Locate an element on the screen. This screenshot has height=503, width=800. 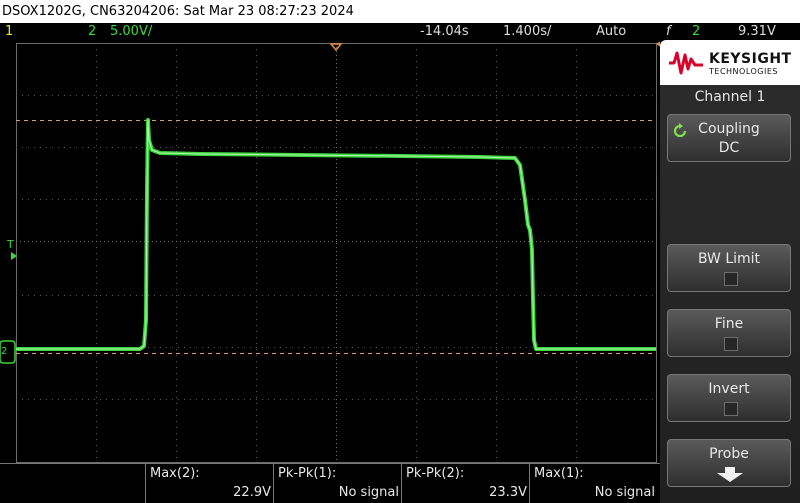
keysight-logo: KEYSIGHT TECHNOLOGIES is located at coordinates (730, 62).